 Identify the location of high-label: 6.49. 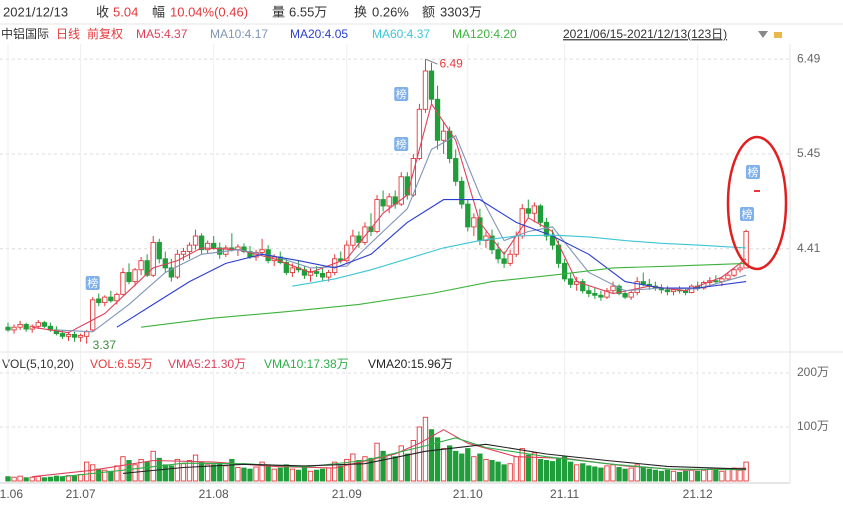
(451, 63).